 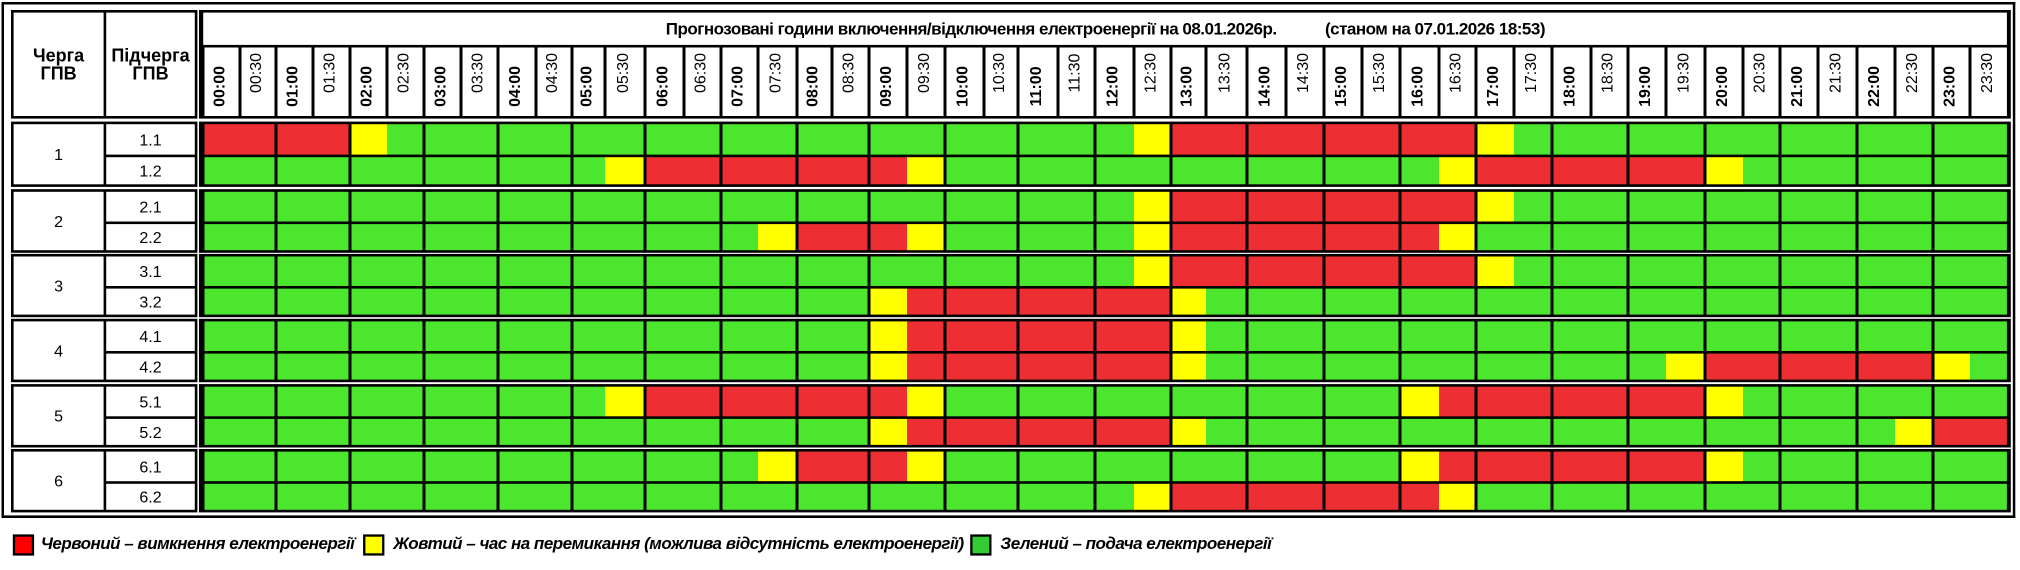 What do you see at coordinates (150, 402) in the screenshot?
I see `svg-text: 5.1` at bounding box center [150, 402].